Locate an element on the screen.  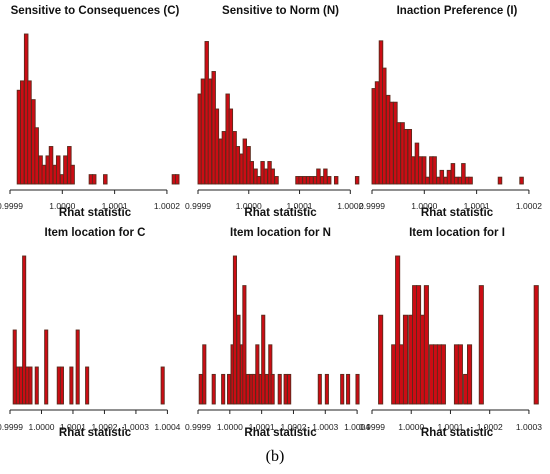
panel-title: Sensitive to Norm (N) is located at coordinates (280, 11).